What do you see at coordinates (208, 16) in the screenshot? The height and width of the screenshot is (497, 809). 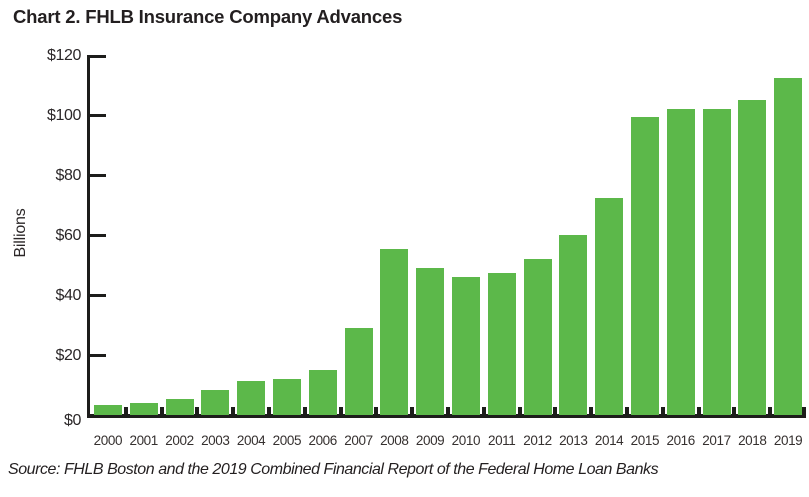 I see `chart-title: Chart 2. FHLB Insurance Company Advances` at bounding box center [208, 16].